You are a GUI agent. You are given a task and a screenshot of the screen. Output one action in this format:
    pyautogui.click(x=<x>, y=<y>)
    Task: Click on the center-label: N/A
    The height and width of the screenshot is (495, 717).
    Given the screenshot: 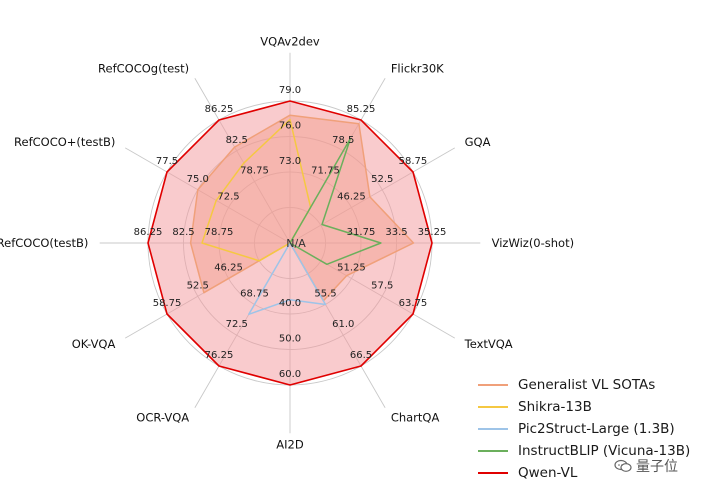 What is the action you would take?
    pyautogui.click(x=296, y=243)
    